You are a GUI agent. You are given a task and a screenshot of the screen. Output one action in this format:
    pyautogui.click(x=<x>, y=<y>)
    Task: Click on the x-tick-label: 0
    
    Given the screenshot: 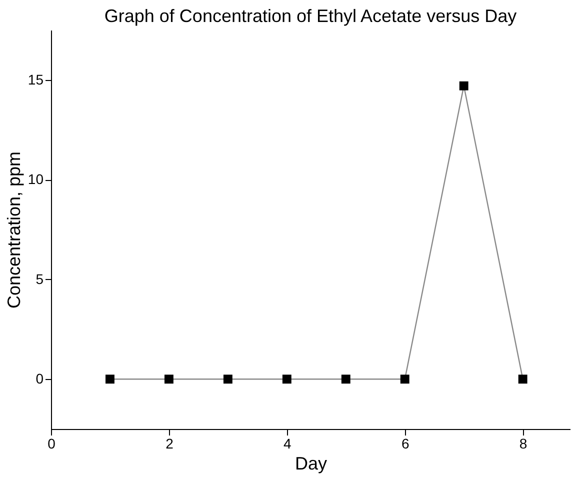 What is the action you would take?
    pyautogui.click(x=52, y=444)
    